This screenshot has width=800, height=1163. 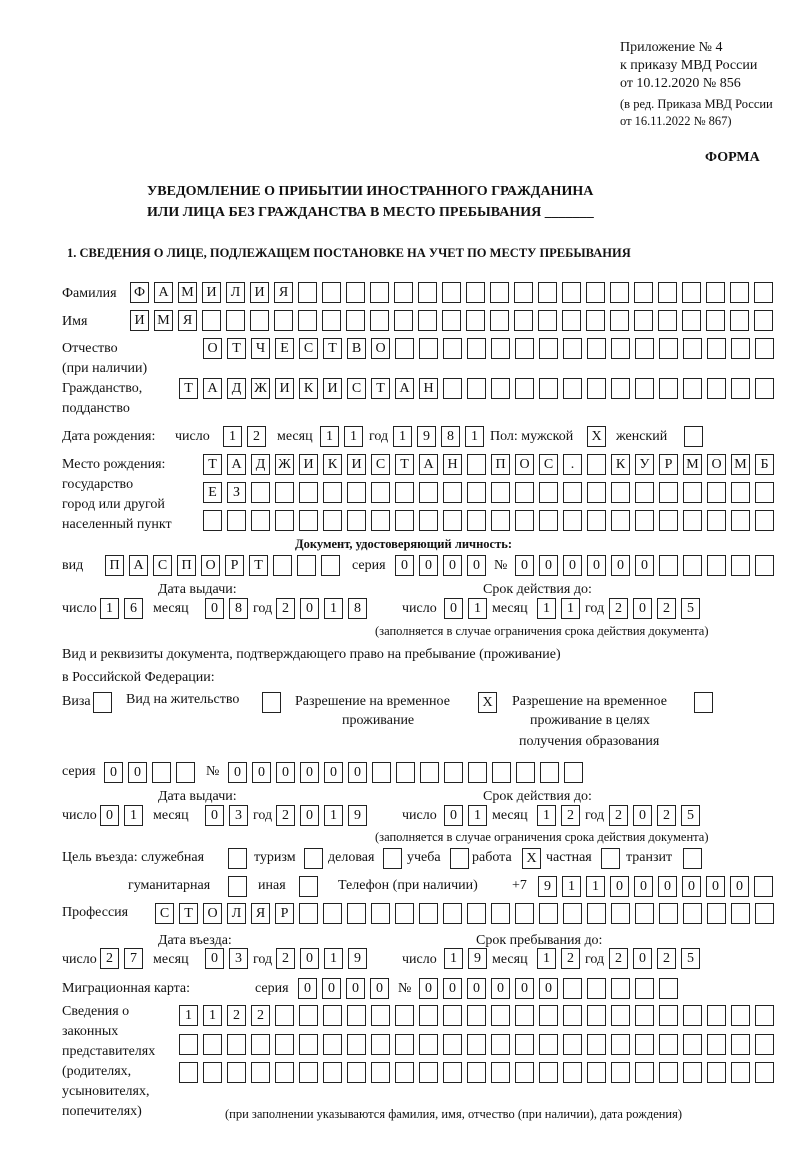 I want to click on char-cell-res-issue-day: 1, so click(x=133, y=815).